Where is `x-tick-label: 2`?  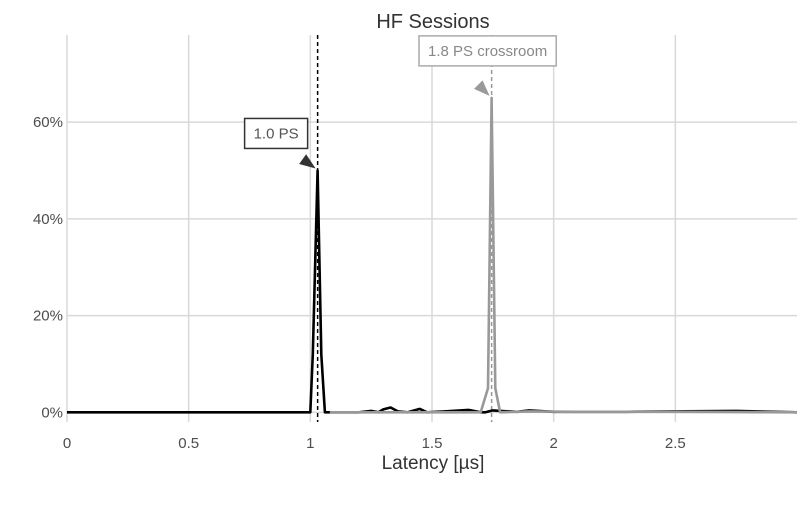 x-tick-label: 2 is located at coordinates (553, 443).